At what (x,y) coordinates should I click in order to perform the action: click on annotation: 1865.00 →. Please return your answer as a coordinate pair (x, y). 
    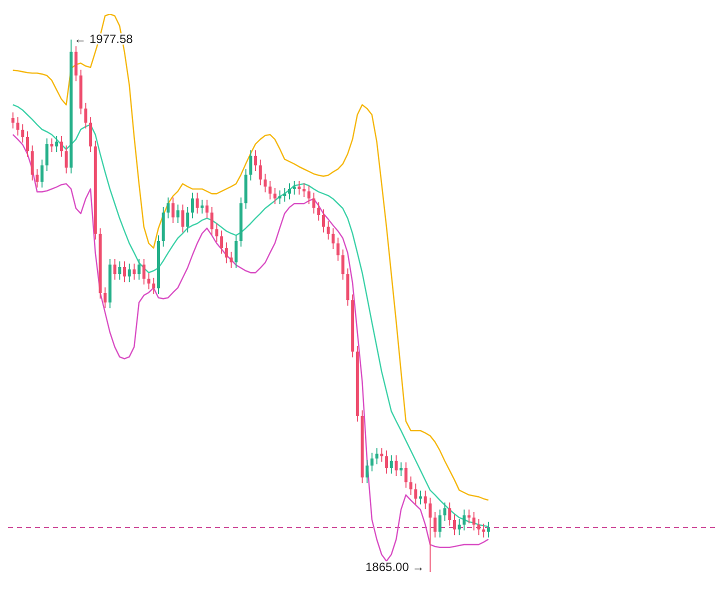
    Looking at the image, I should click on (395, 567).